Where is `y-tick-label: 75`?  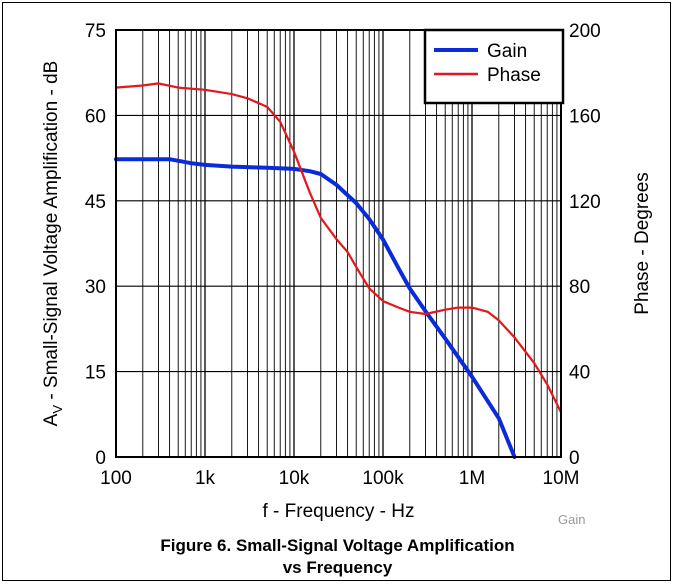
y-tick-label: 75 is located at coordinates (95, 31).